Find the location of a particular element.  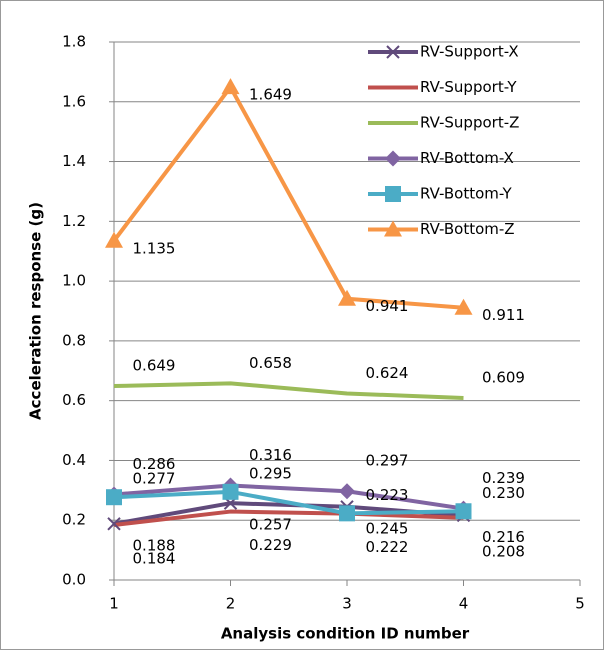

data-label: 0.911 is located at coordinates (503, 315).